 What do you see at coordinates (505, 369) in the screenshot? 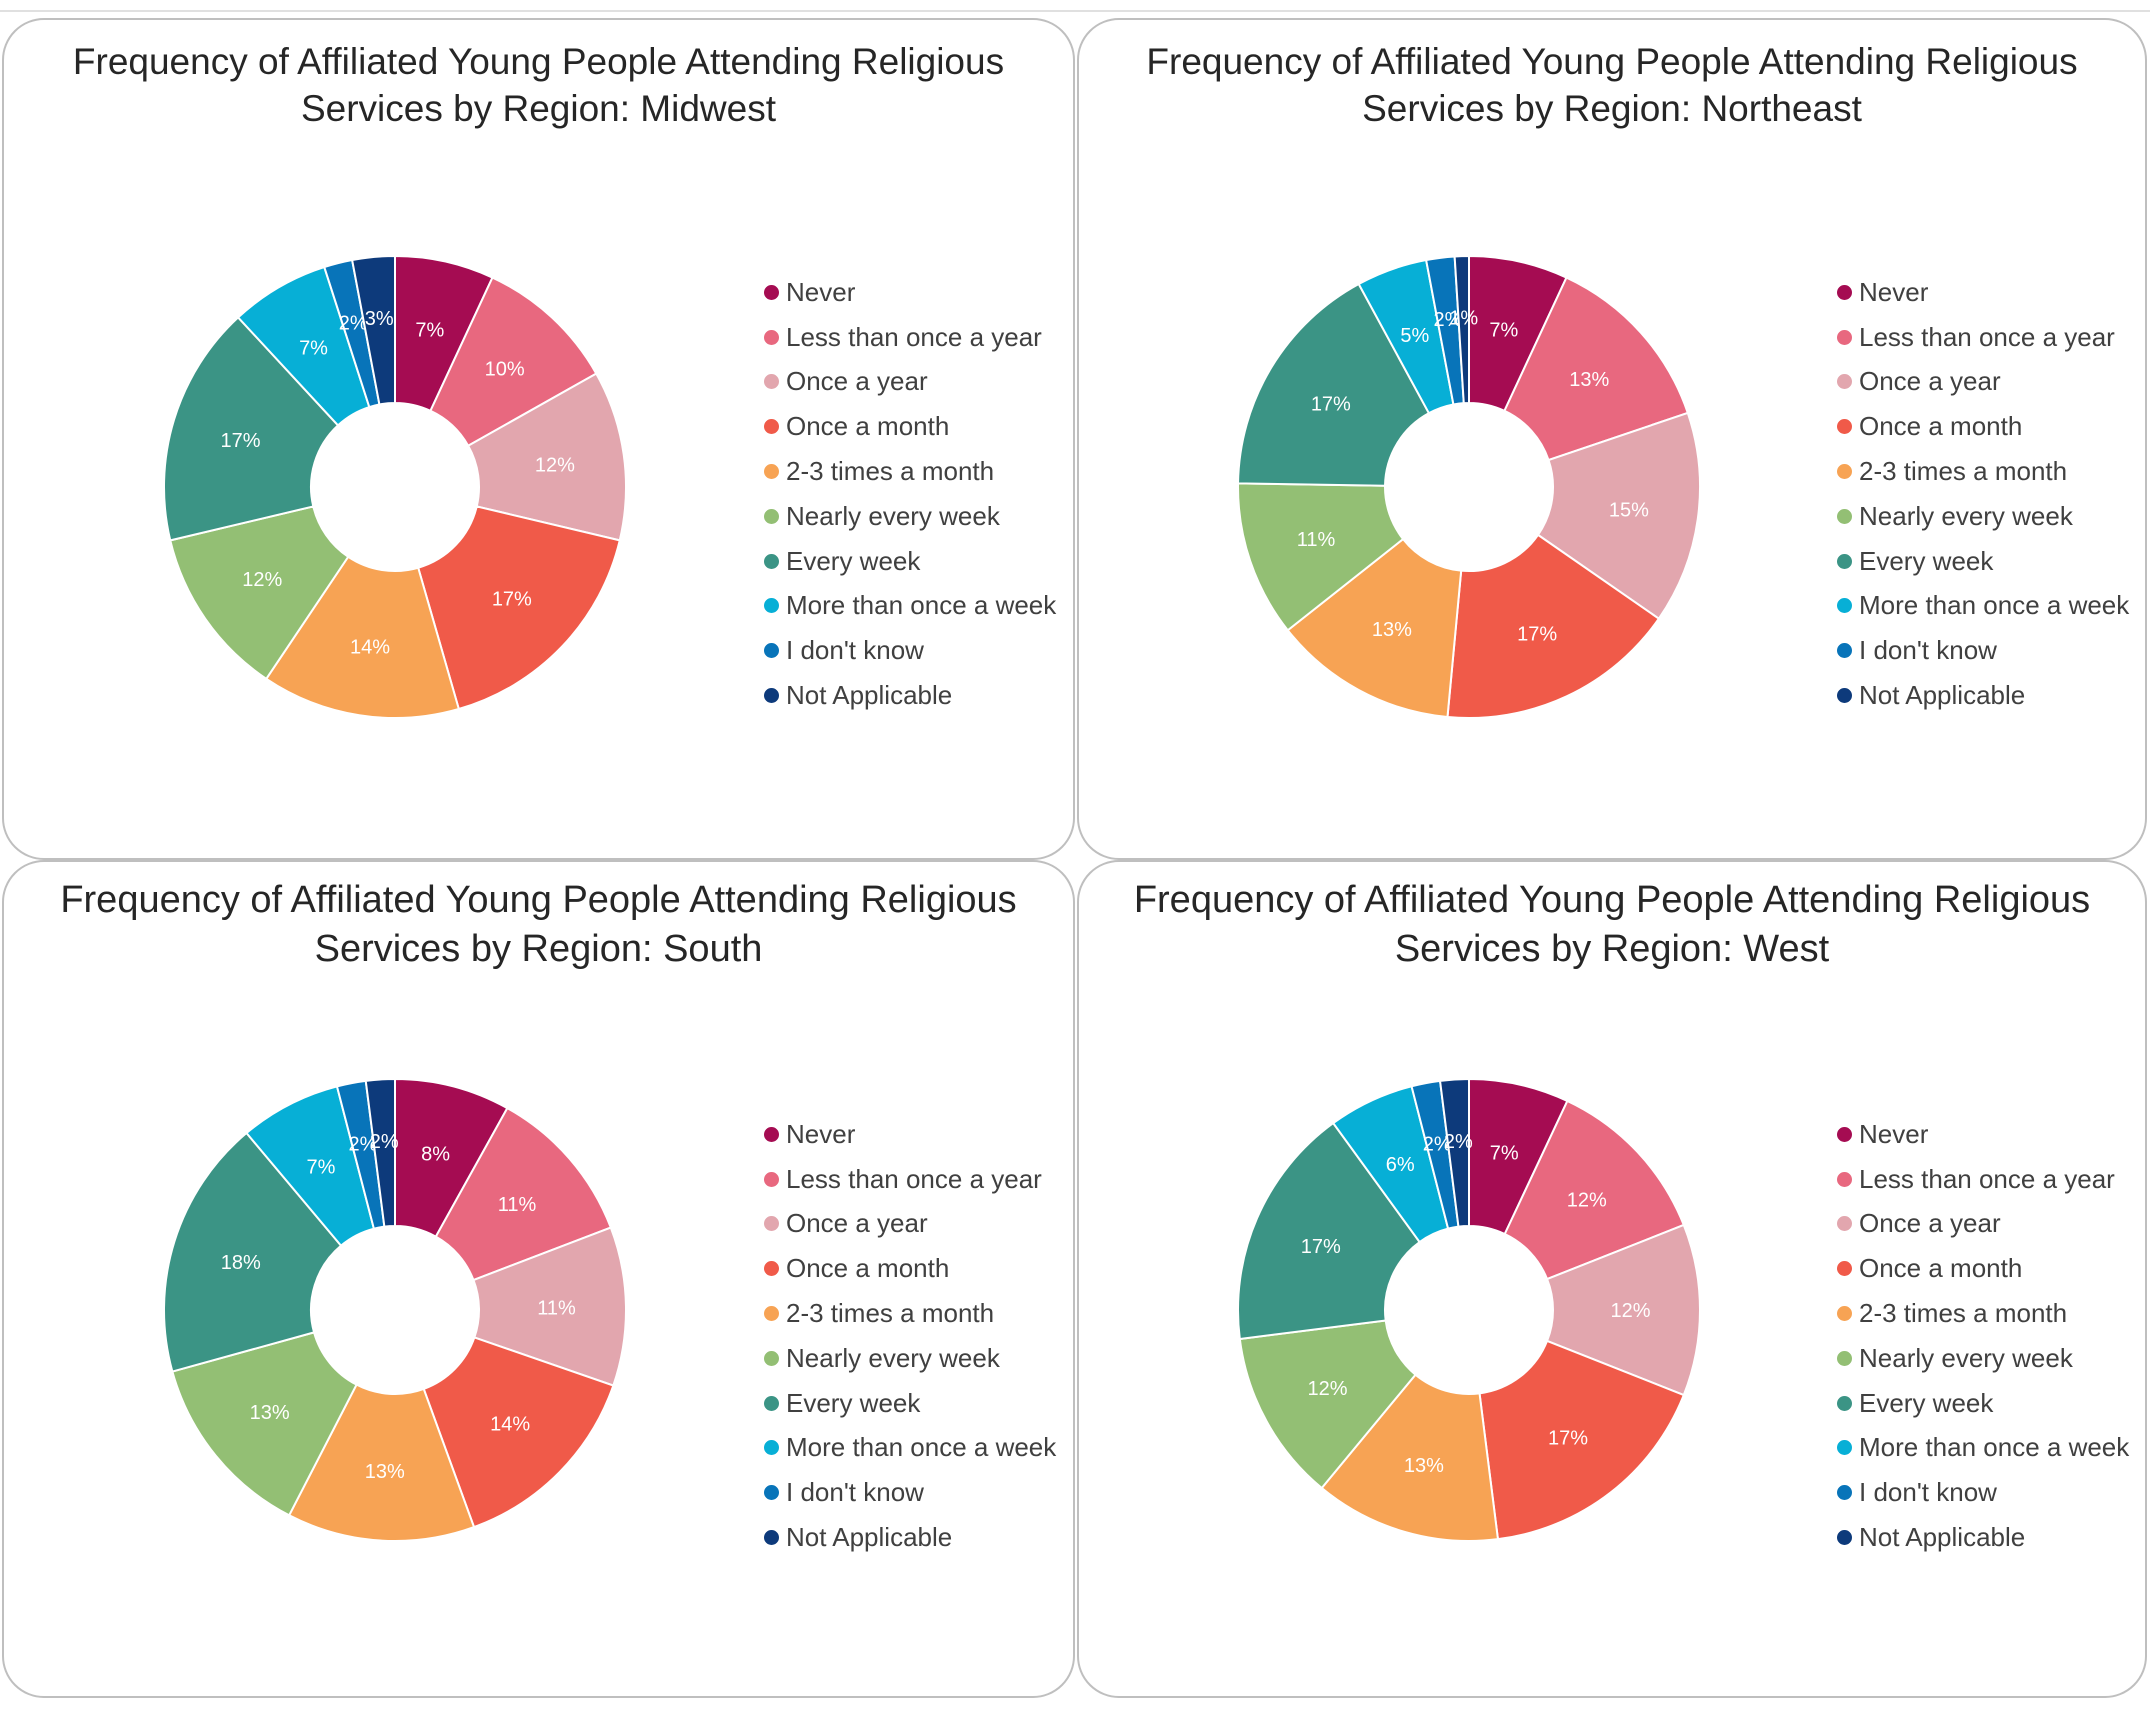
I see `data-label-less-than-once-a-year: 10%` at bounding box center [505, 369].